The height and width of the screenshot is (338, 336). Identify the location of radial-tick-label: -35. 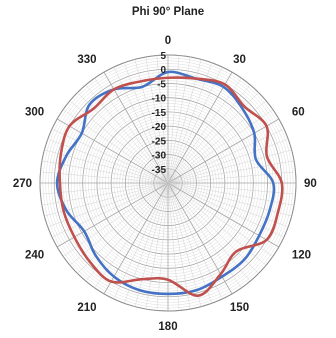
(159, 170).